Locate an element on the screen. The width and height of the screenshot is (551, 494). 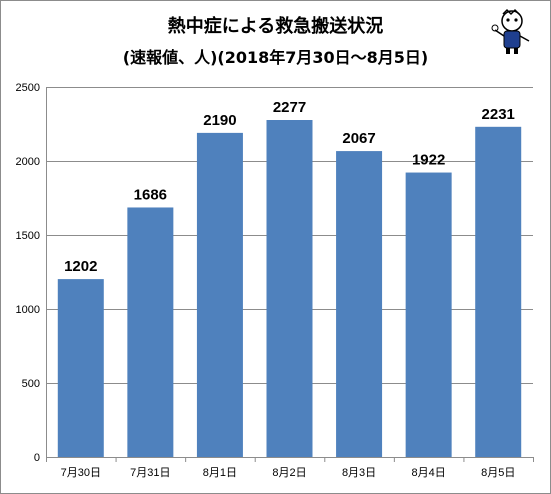
x-tick-label: 7月31日 is located at coordinates (150, 473).